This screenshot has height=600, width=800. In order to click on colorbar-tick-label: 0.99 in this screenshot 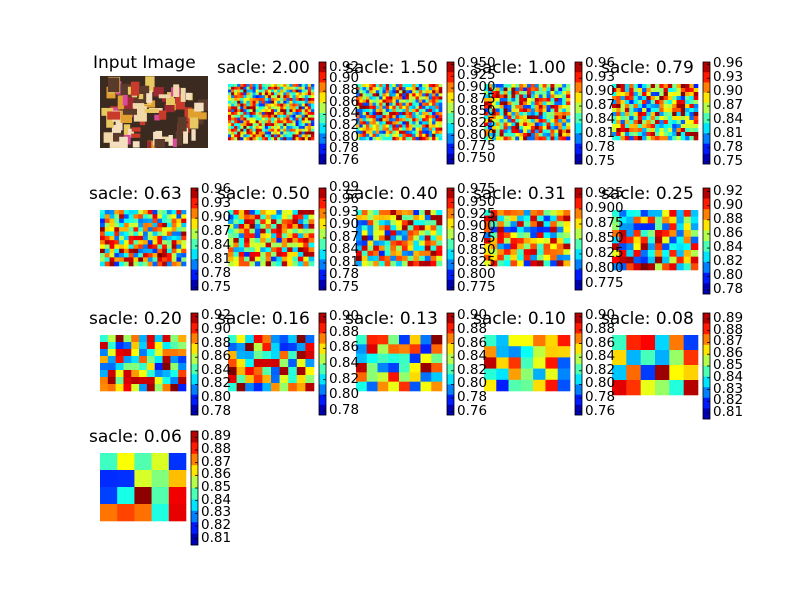, I will do `click(344, 187)`.